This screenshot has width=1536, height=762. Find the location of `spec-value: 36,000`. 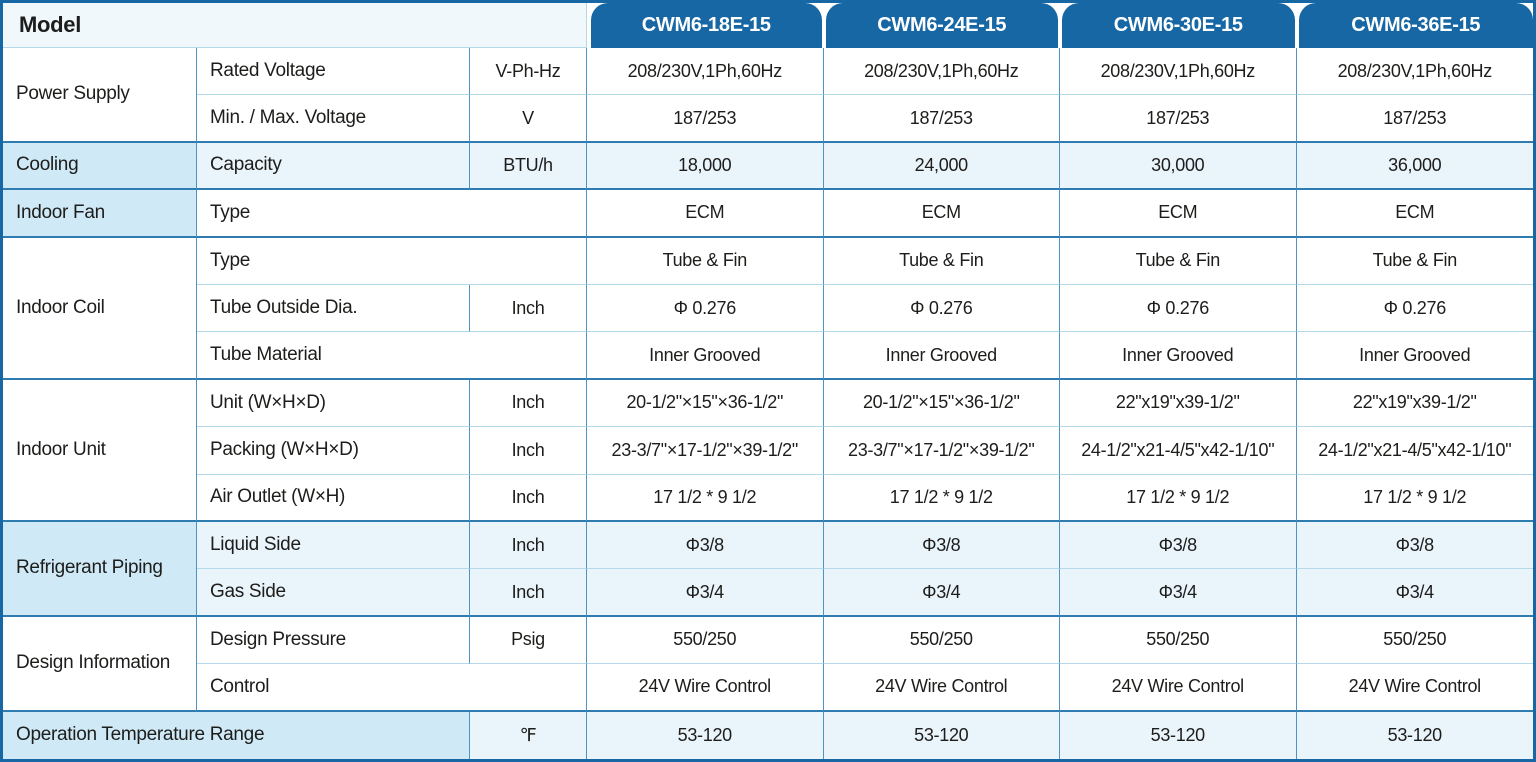

spec-value: 36,000 is located at coordinates (1414, 166).